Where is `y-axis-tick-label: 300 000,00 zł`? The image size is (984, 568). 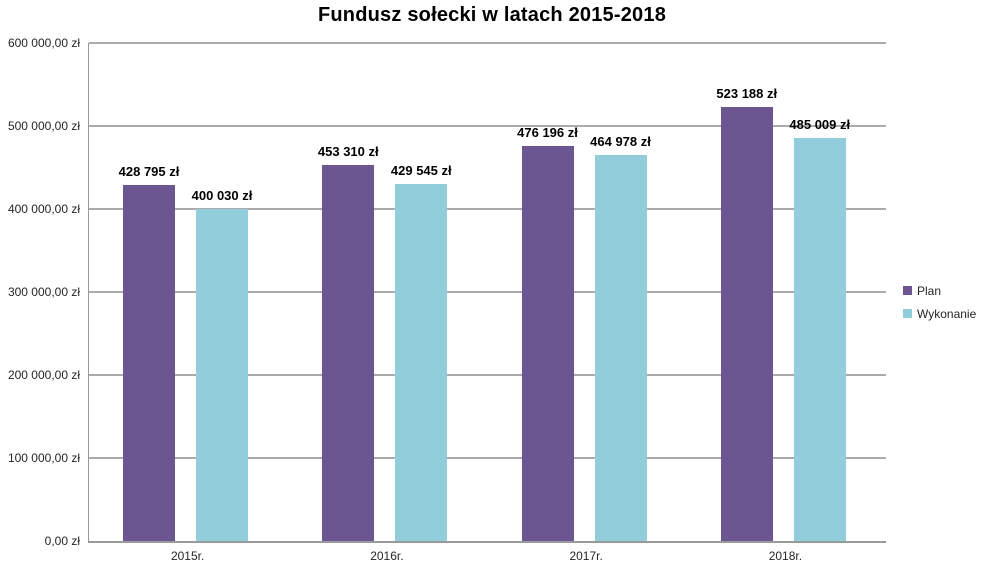 y-axis-tick-label: 300 000,00 zł is located at coordinates (43, 292).